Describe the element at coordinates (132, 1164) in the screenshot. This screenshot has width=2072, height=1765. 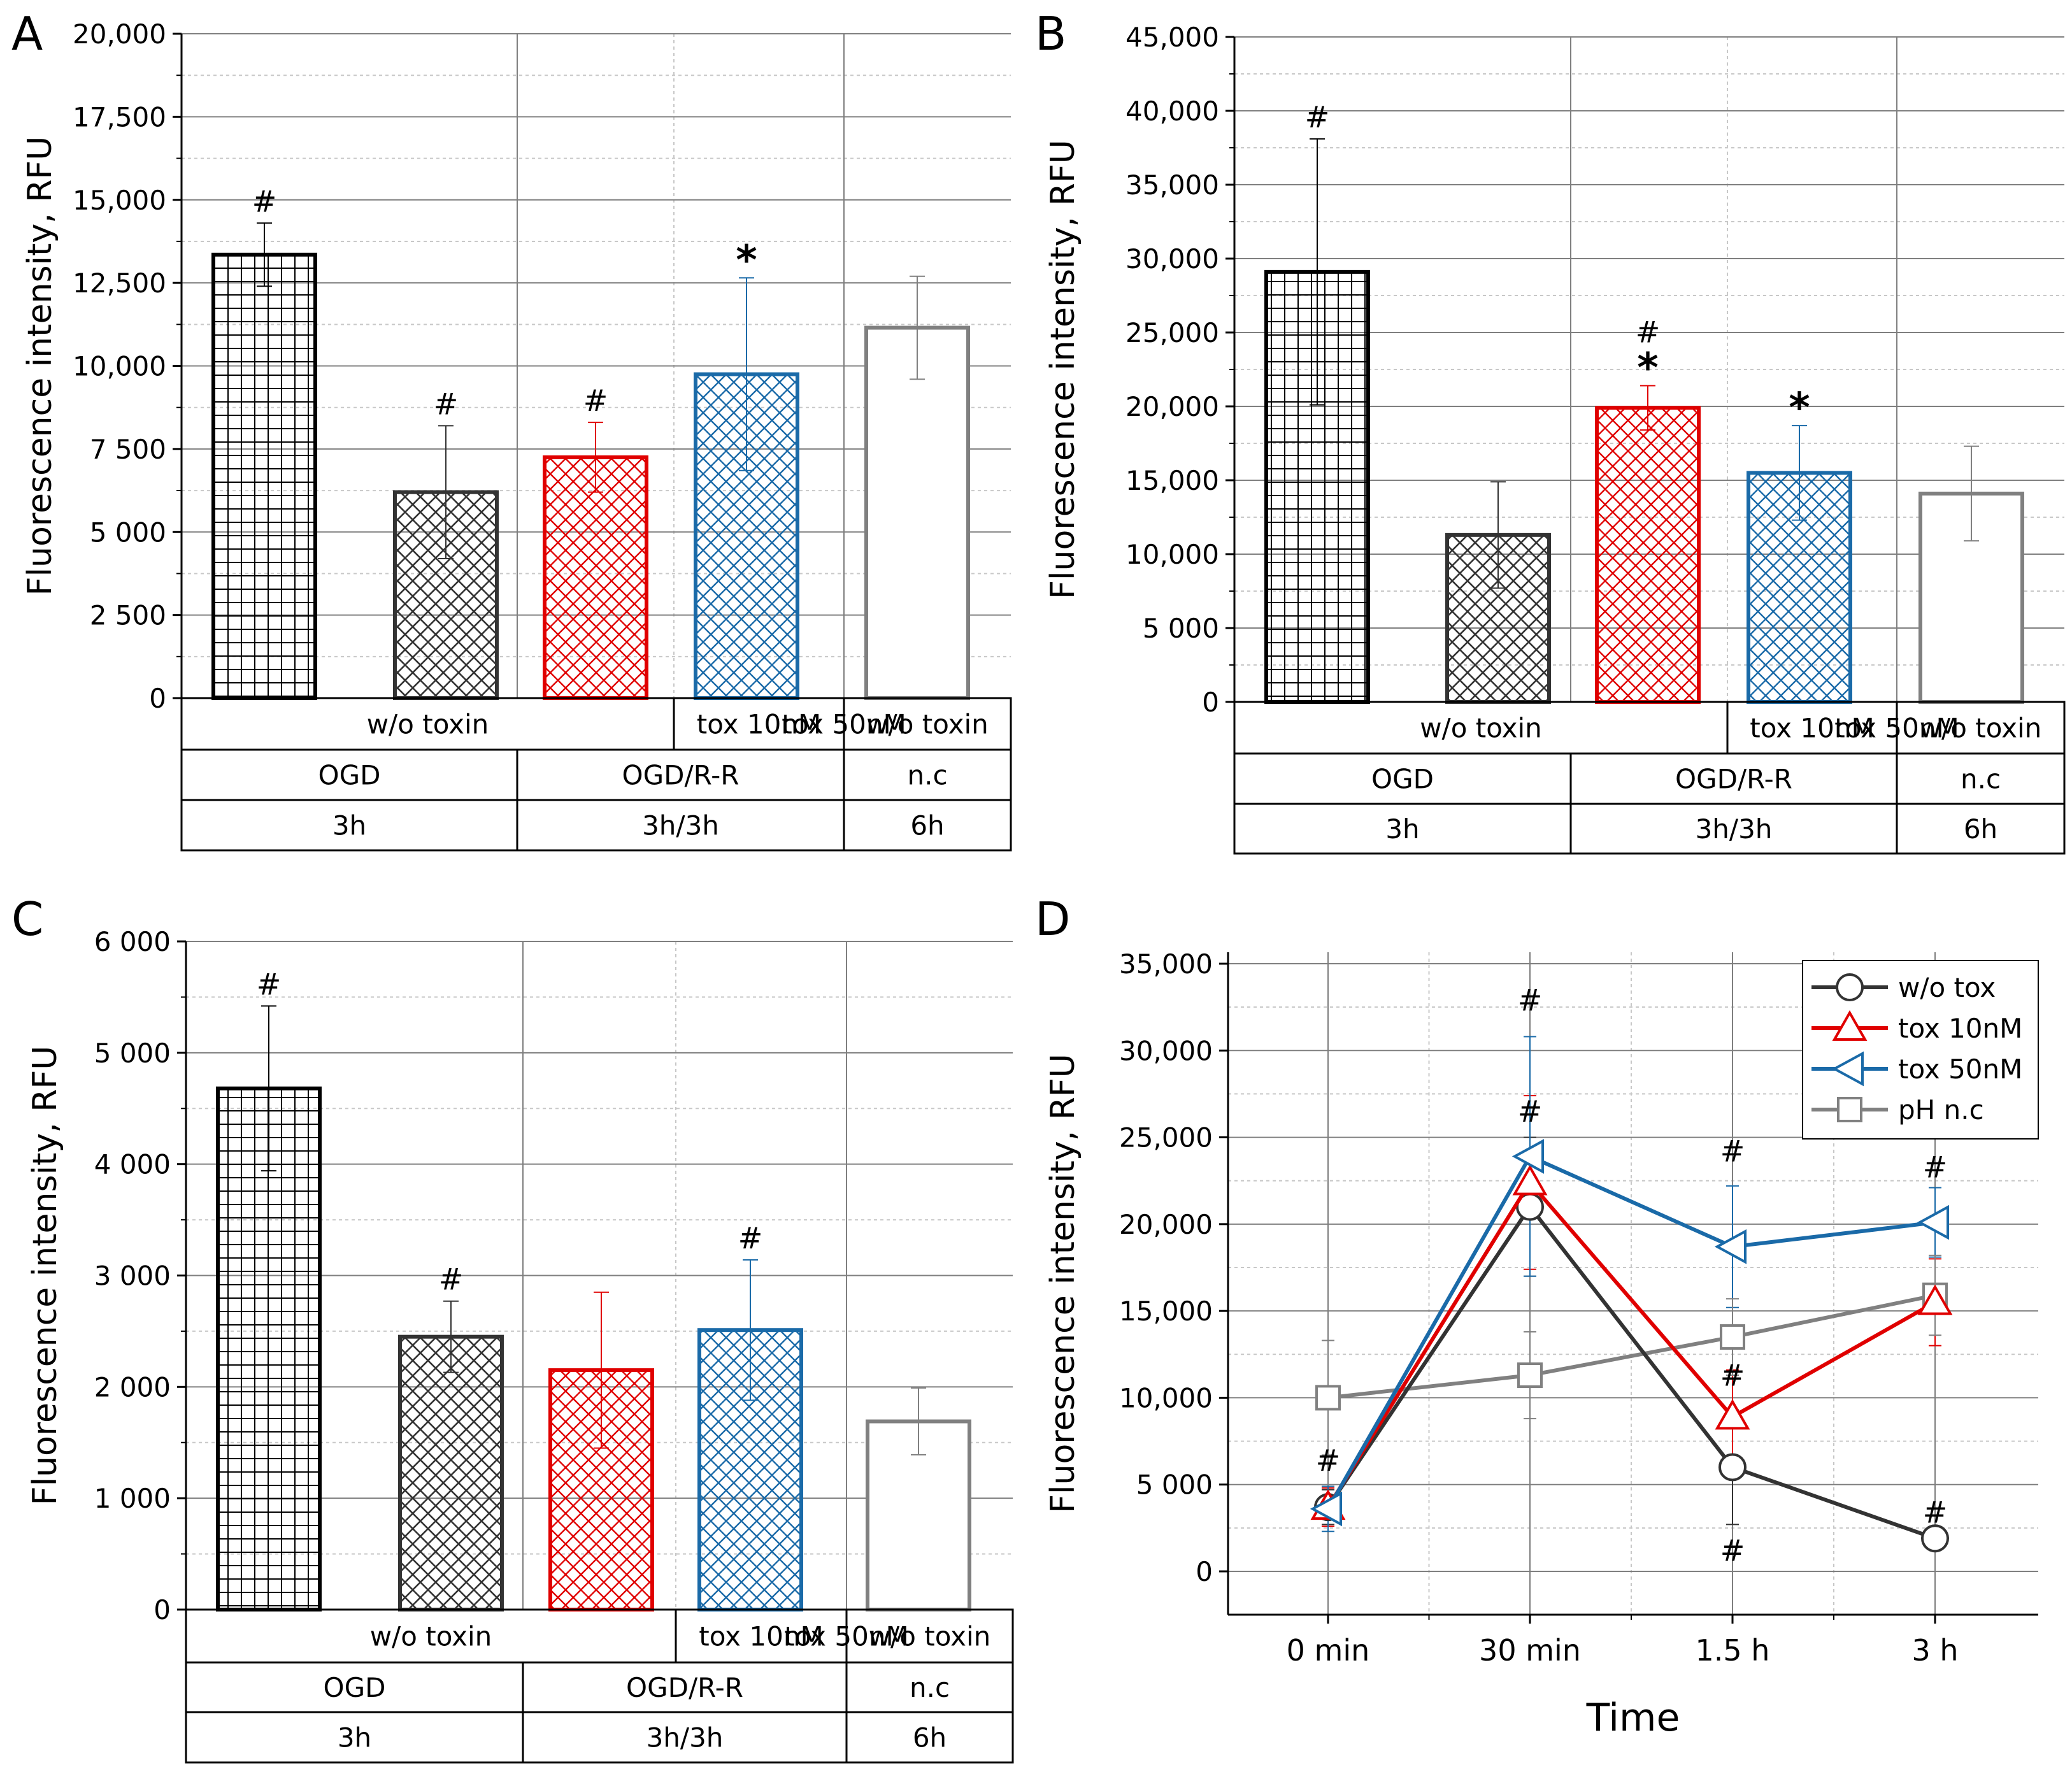
I see `y-tick-label: 4 000` at that location.